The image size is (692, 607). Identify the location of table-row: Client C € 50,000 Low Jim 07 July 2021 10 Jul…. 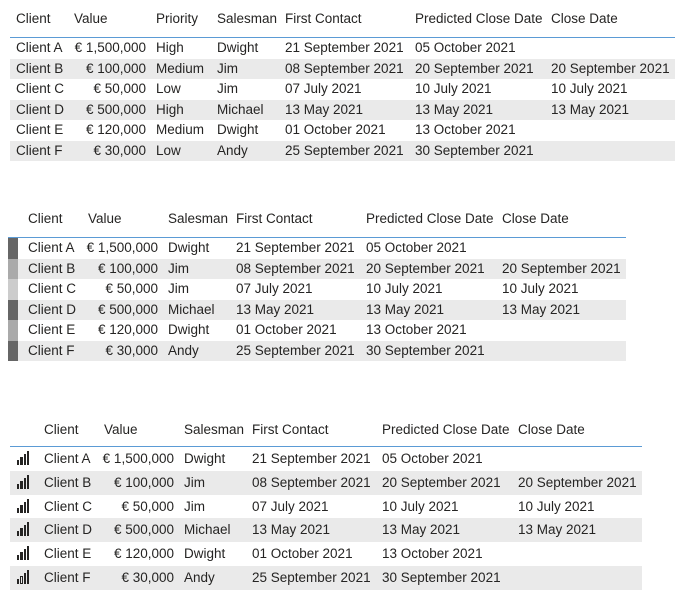
(342, 89).